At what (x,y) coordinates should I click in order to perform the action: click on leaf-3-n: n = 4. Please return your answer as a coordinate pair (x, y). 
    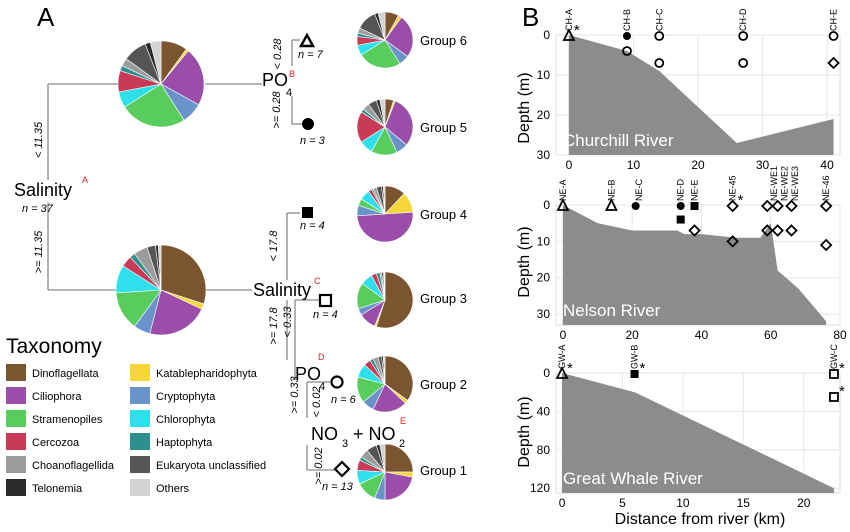
    Looking at the image, I should click on (325, 315).